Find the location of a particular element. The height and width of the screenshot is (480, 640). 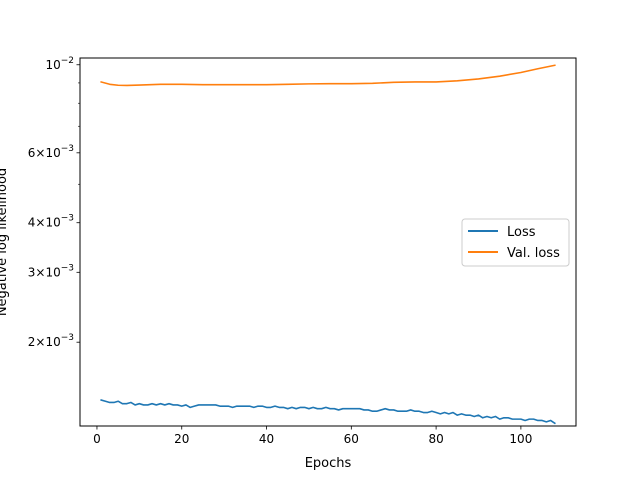

y-axis-label: Negative log likelihood is located at coordinates (5, 242).